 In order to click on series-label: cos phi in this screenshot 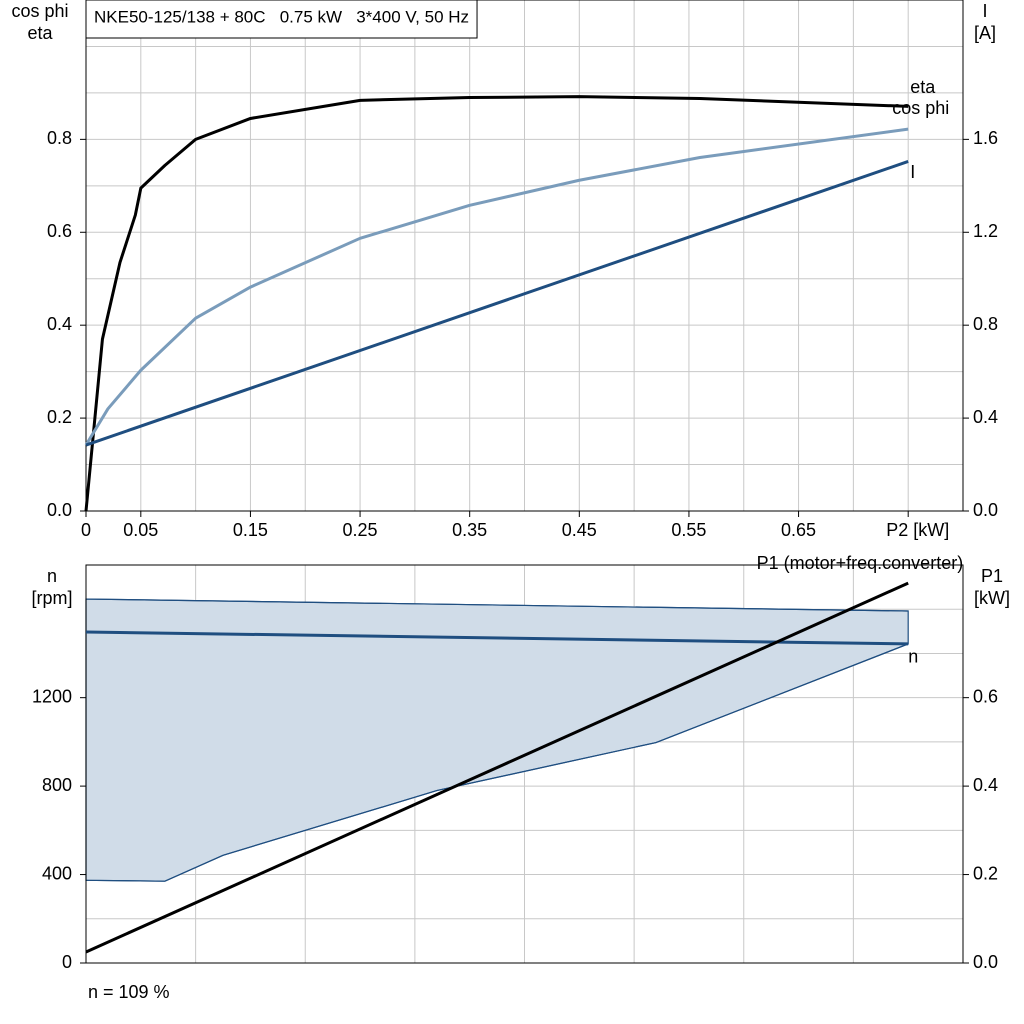, I will do `click(920, 108)`.